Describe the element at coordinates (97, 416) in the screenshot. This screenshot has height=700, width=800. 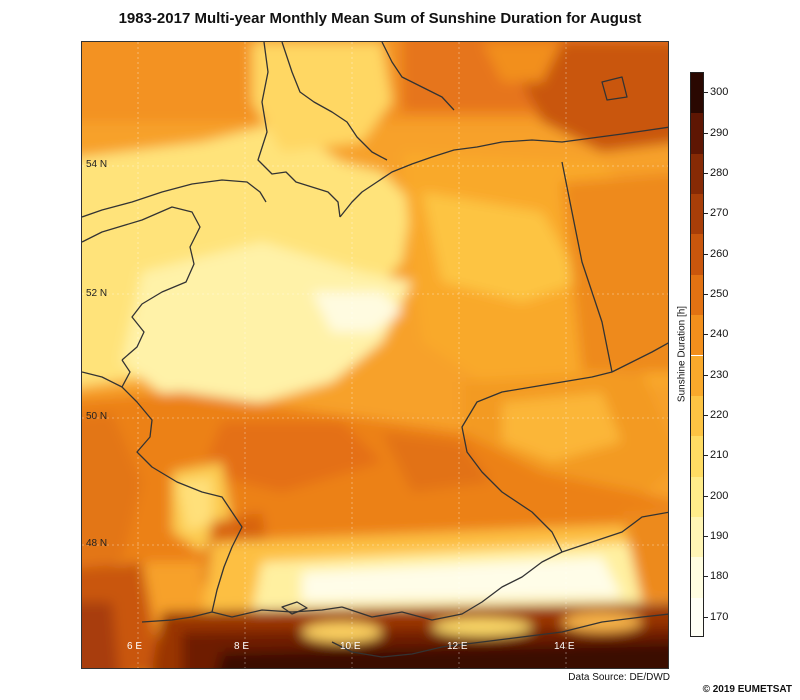
I see `latitude-label: 50 N` at that location.